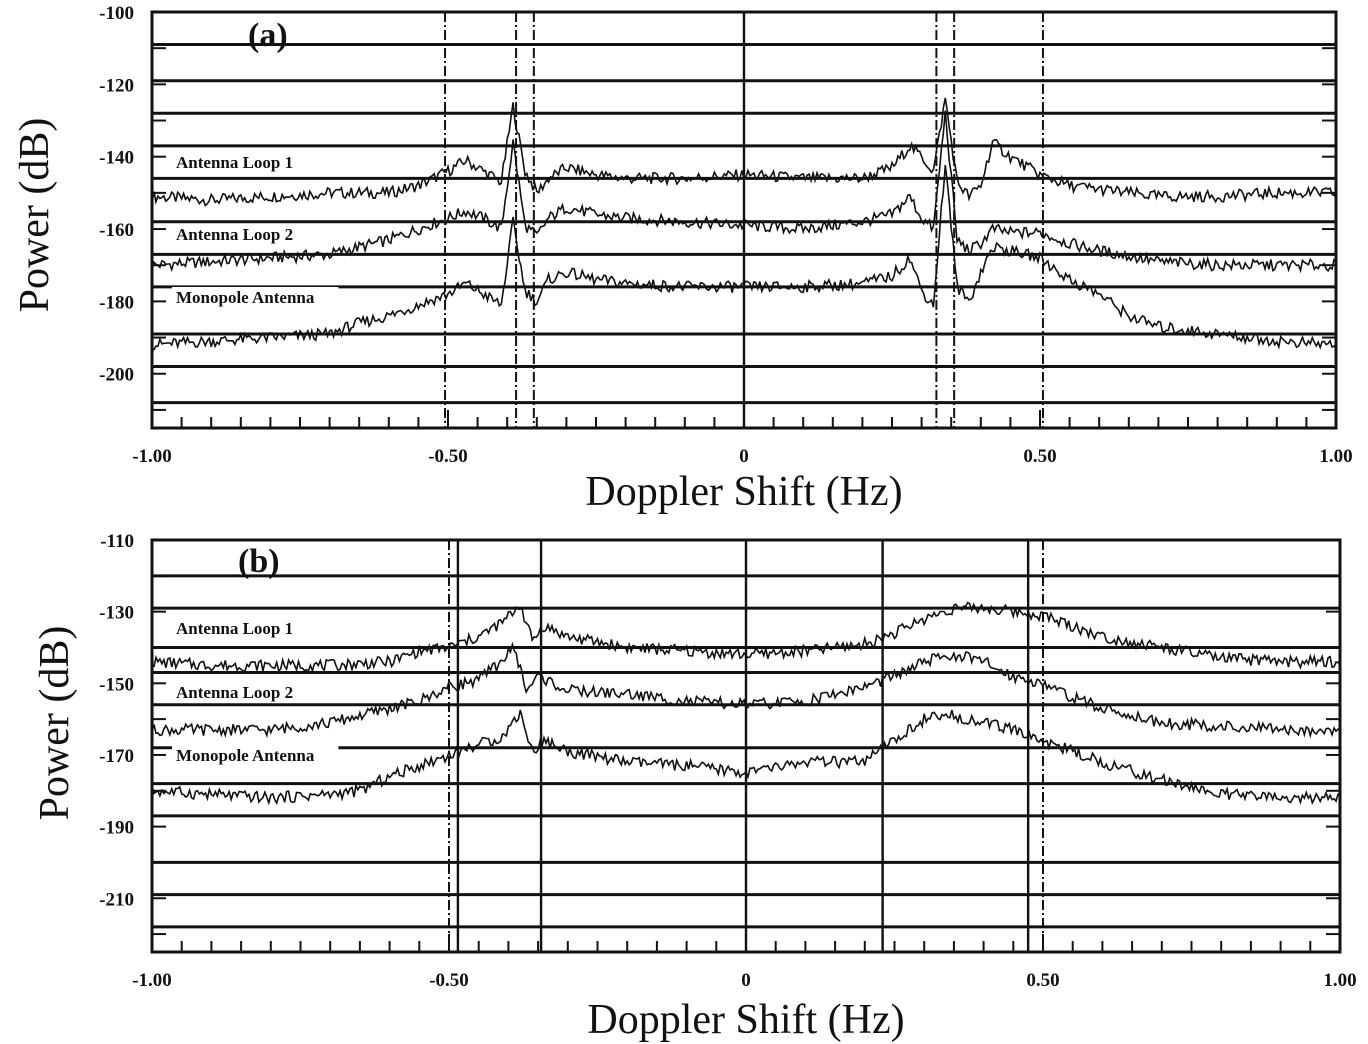 Image resolution: width=1368 pixels, height=1044 pixels. What do you see at coordinates (116, 158) in the screenshot?
I see `y-tick-label: -140` at bounding box center [116, 158].